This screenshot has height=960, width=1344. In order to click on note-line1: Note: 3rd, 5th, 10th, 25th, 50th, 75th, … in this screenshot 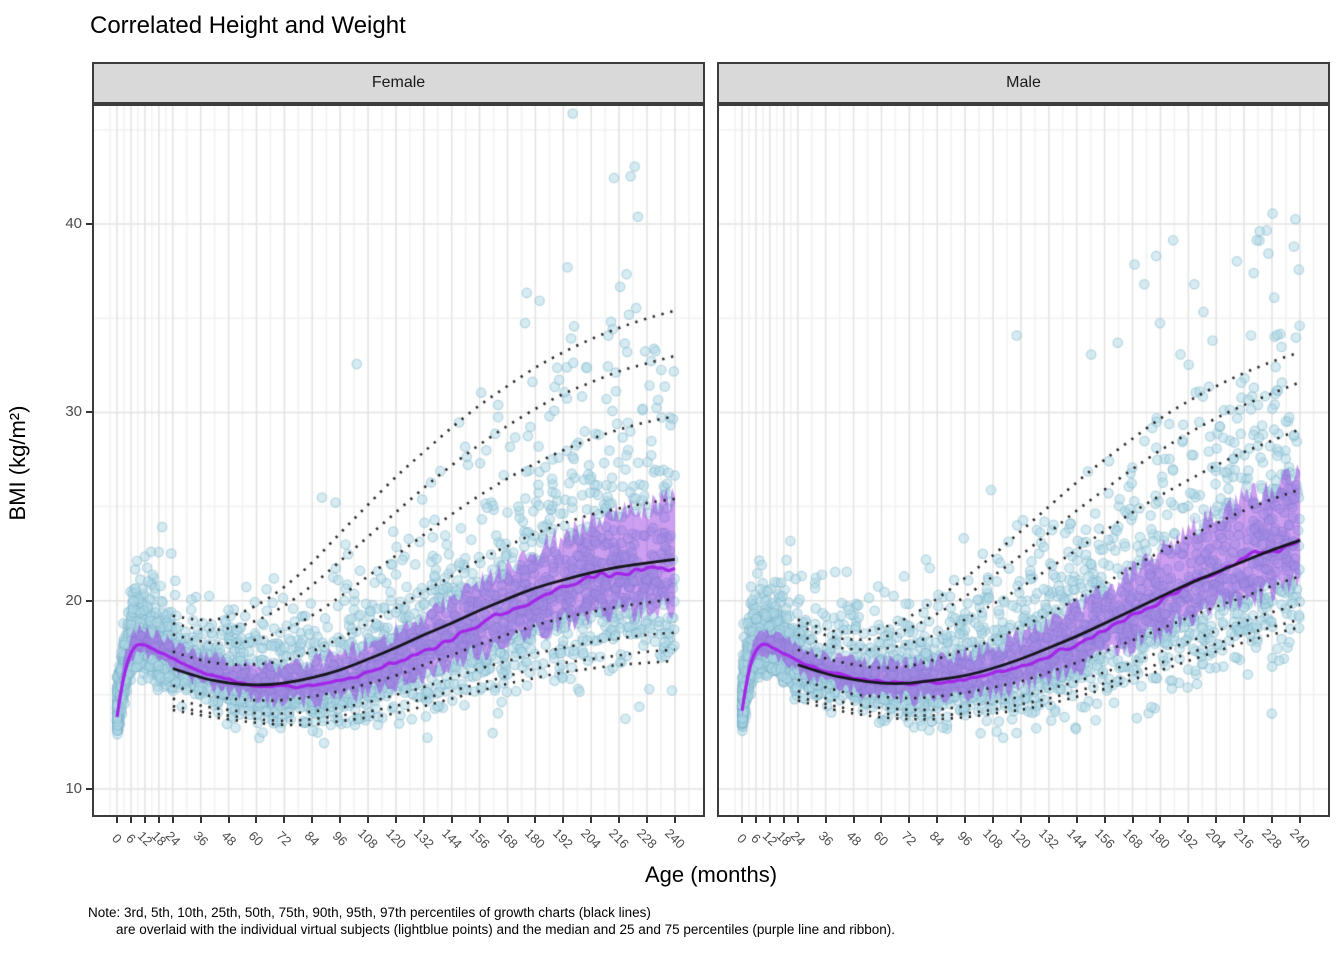, I will do `click(369, 912)`.